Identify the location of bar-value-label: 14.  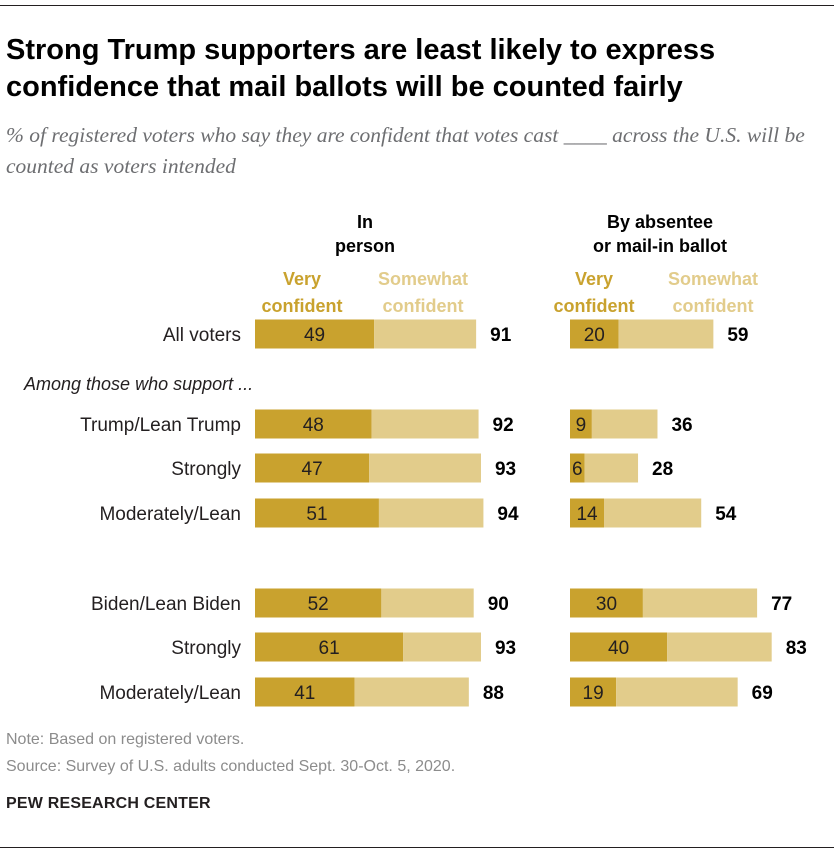
(587, 514).